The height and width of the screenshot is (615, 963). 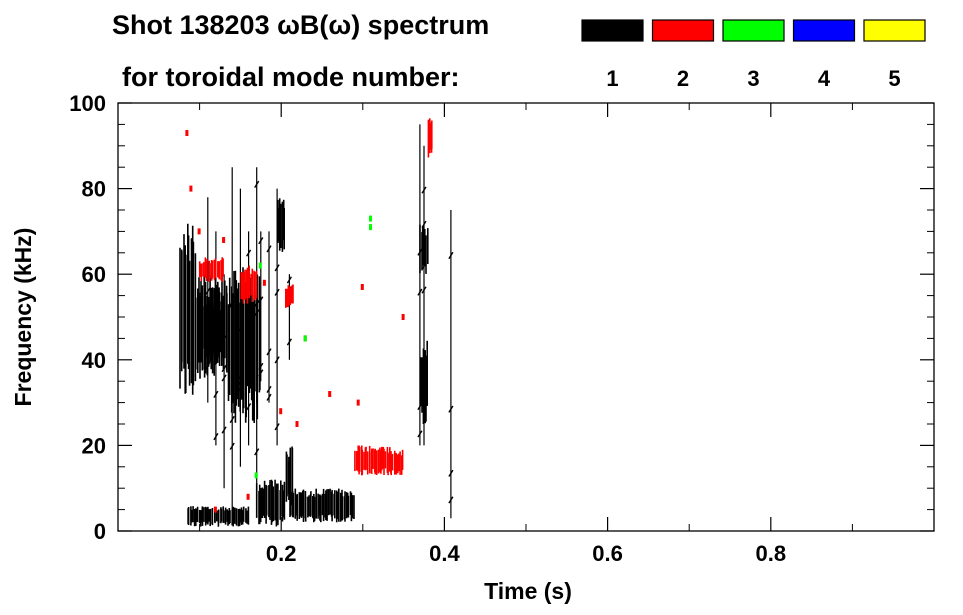 I want to click on x-tick-label: 0.4, so click(x=444, y=553).